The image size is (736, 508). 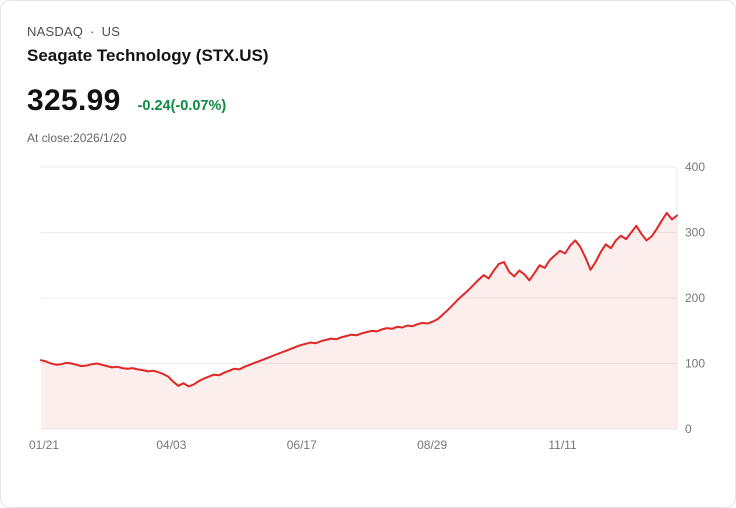 What do you see at coordinates (695, 167) in the screenshot?
I see `y-axis-tick-label: 400` at bounding box center [695, 167].